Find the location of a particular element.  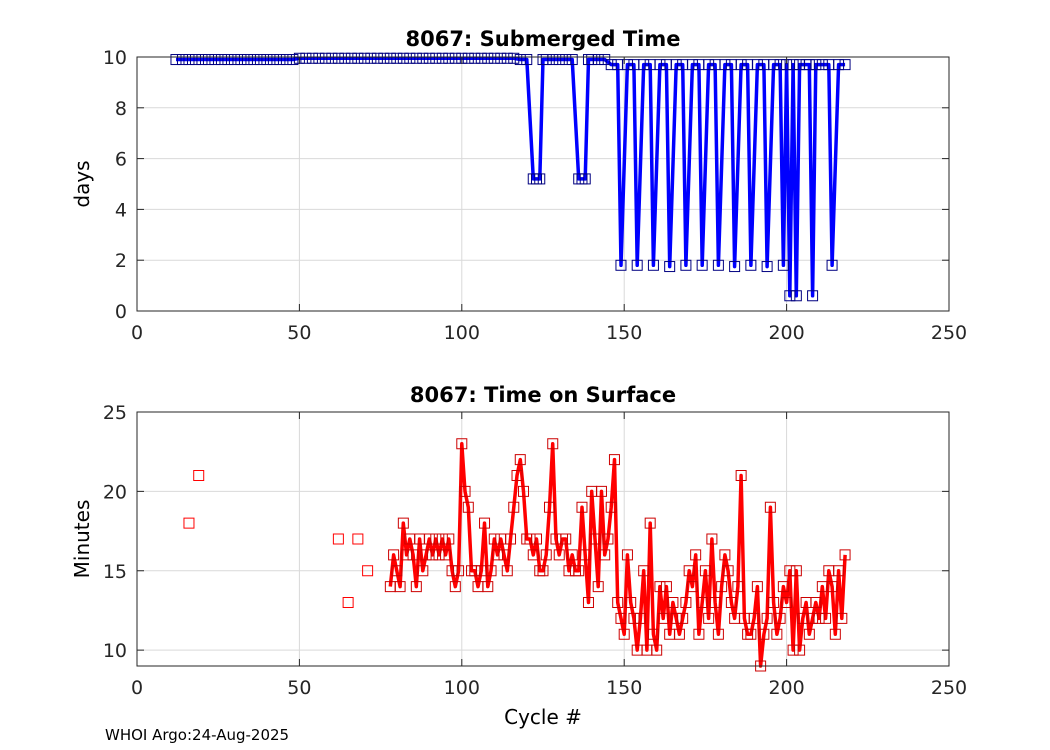

y-axis-label: days is located at coordinates (82, 183).